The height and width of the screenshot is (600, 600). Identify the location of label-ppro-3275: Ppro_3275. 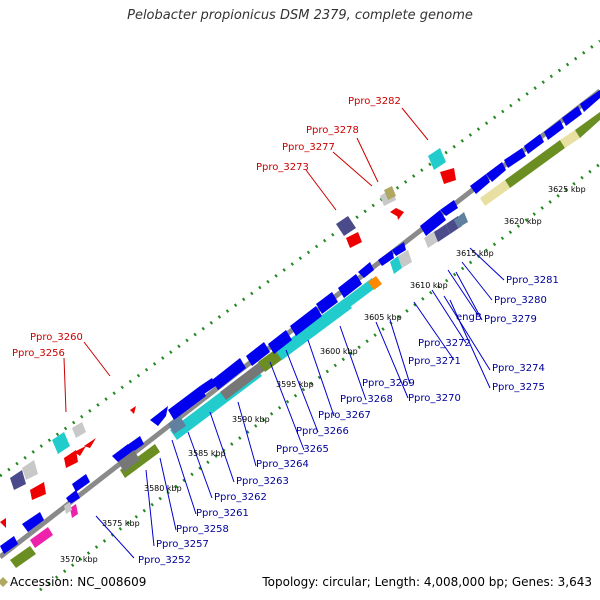
(518, 387).